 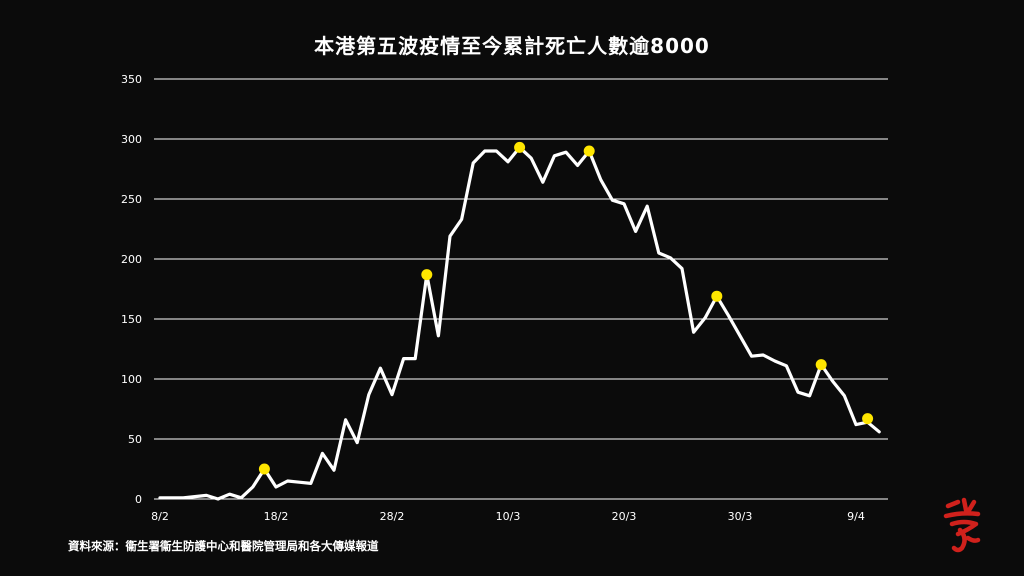 I want to click on x-tick-label: 20/3, so click(x=624, y=516).